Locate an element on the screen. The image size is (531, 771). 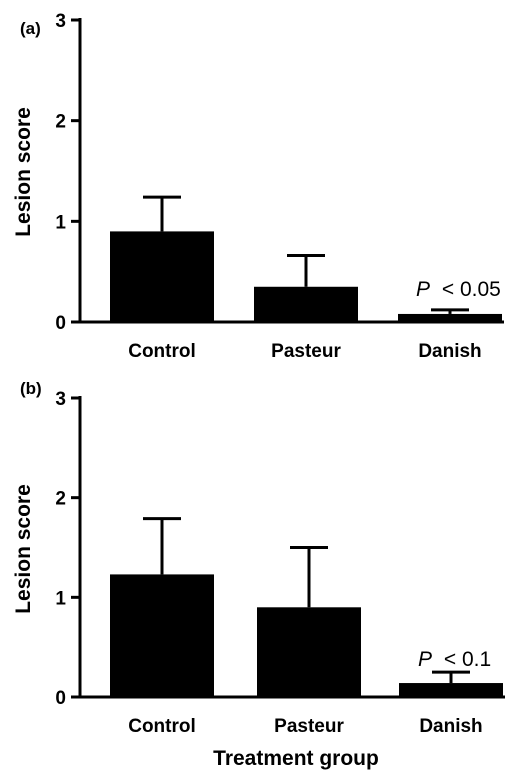
p-value-text: < 0.05 is located at coordinates (471, 289).